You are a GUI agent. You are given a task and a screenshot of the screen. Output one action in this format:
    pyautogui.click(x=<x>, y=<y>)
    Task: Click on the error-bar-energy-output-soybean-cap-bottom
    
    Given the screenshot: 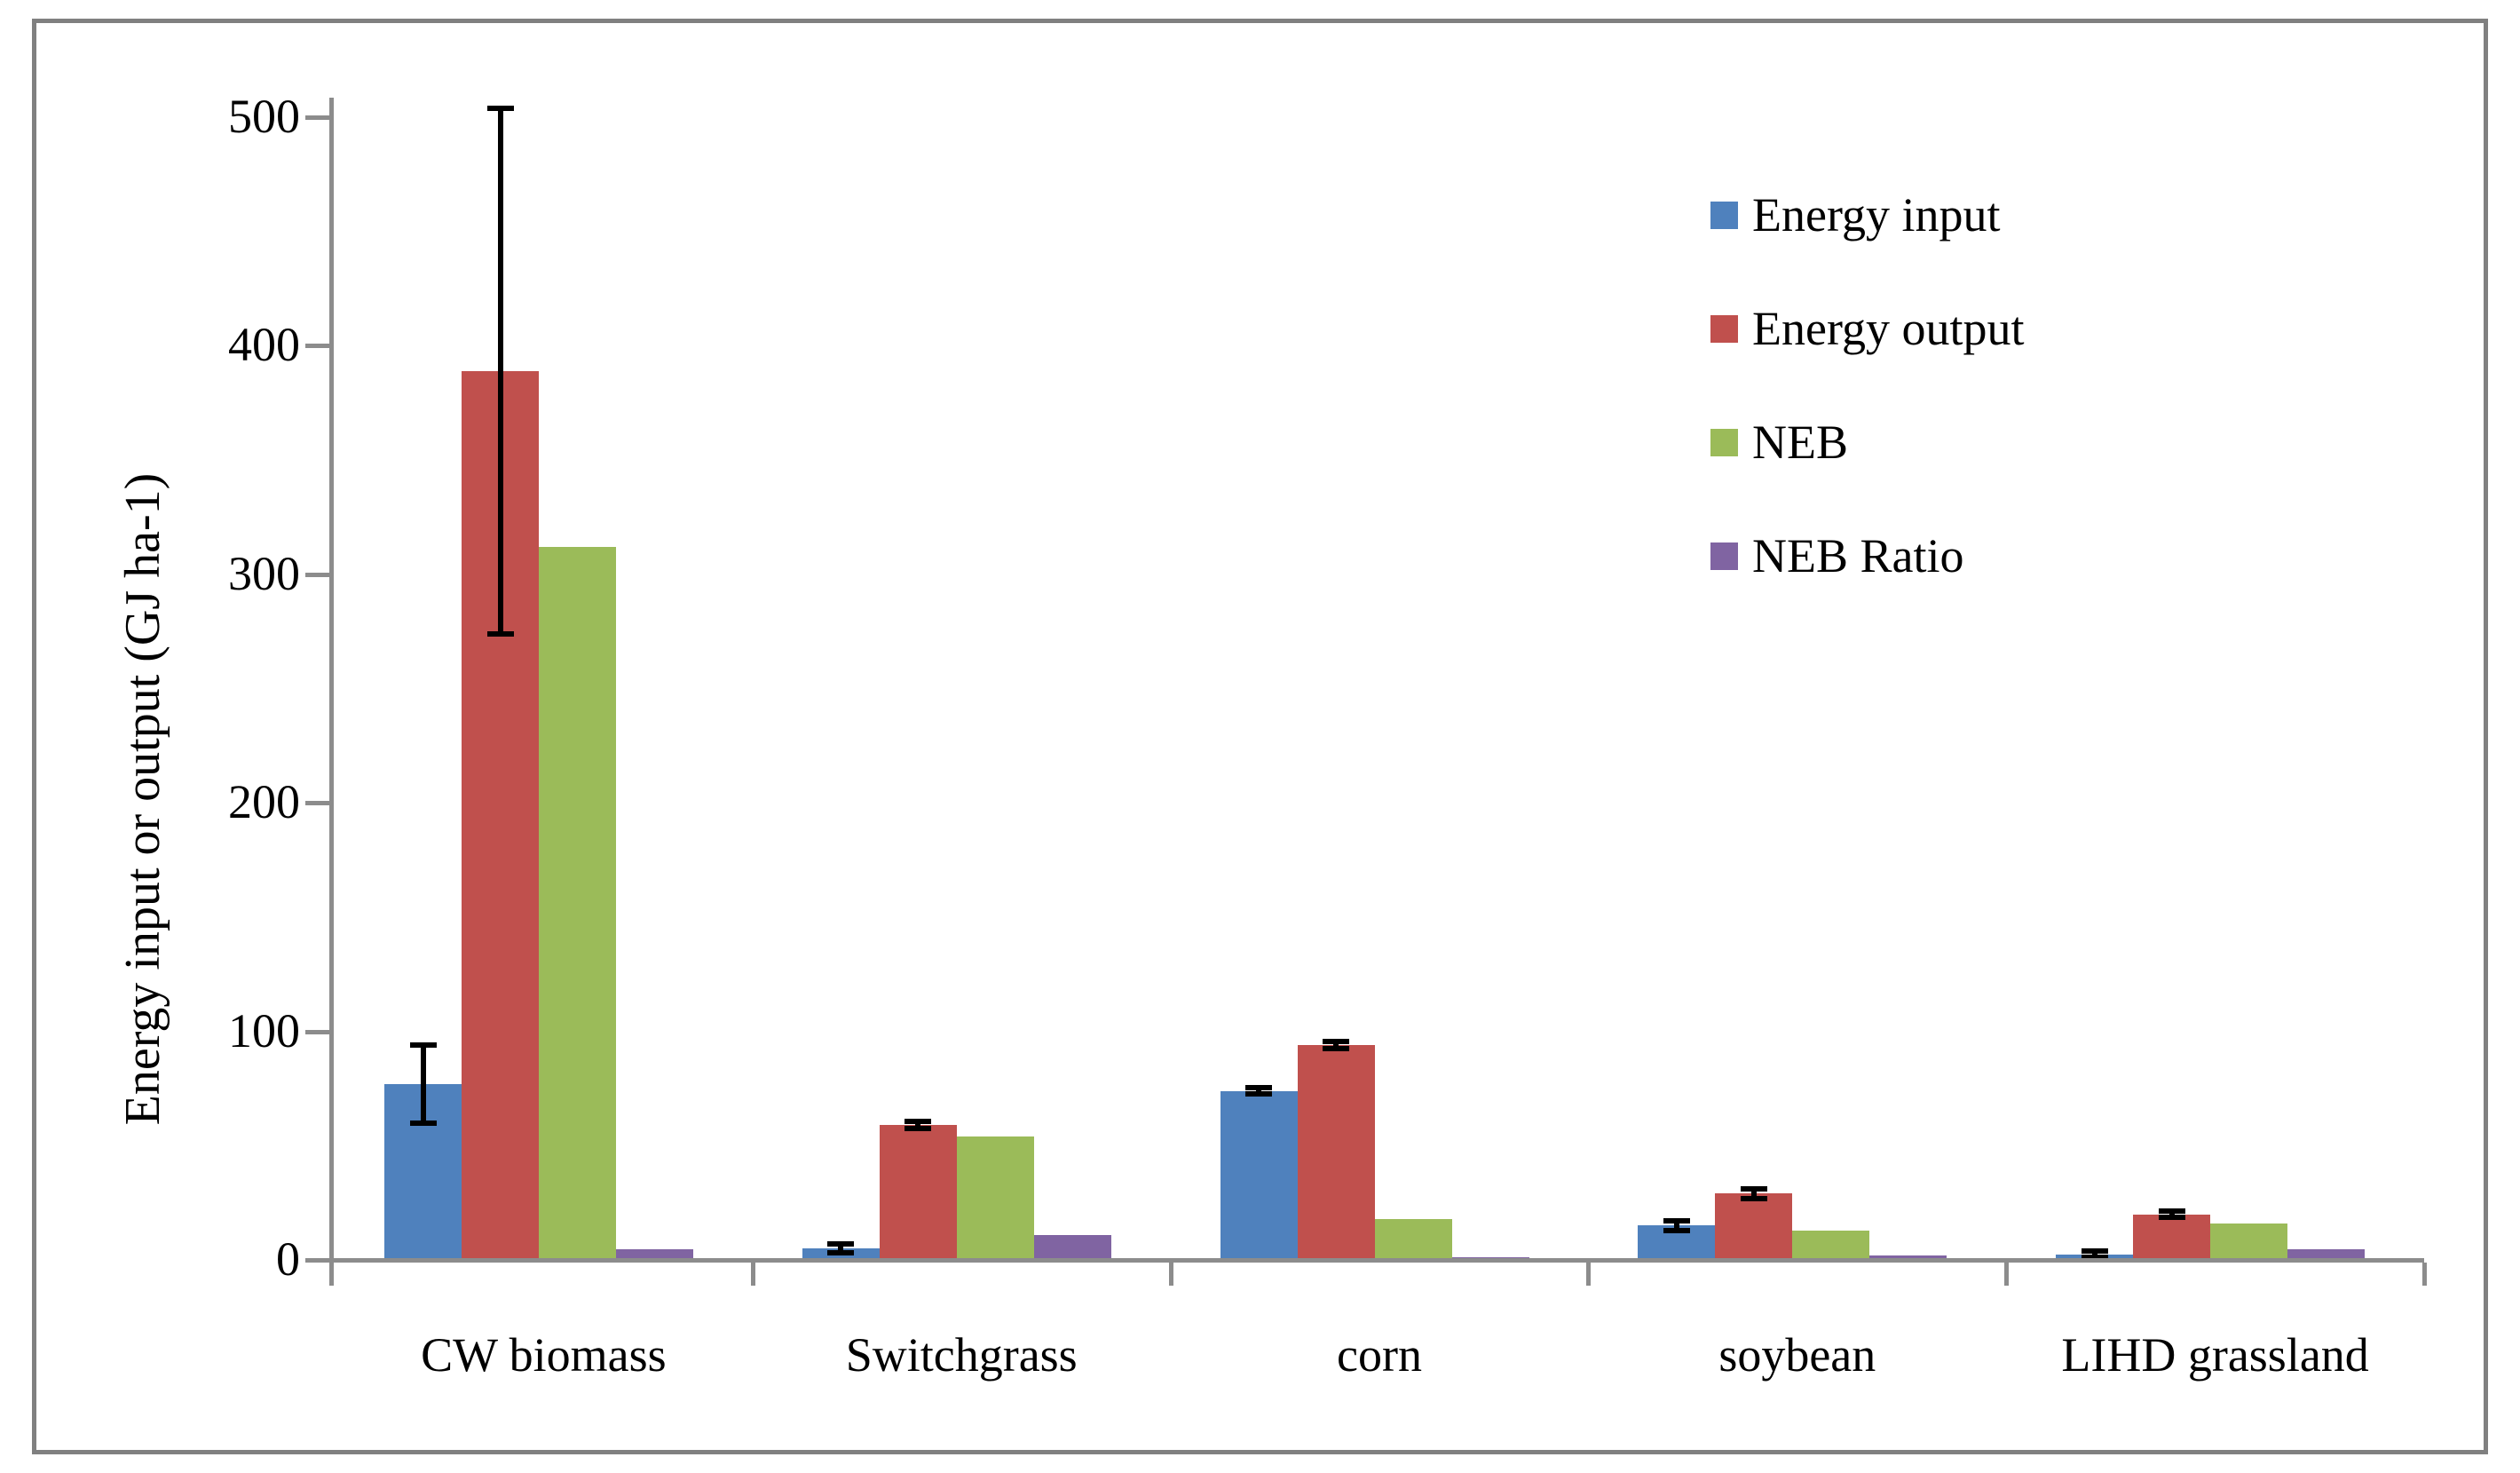 What is the action you would take?
    pyautogui.click(x=1753, y=1198)
    